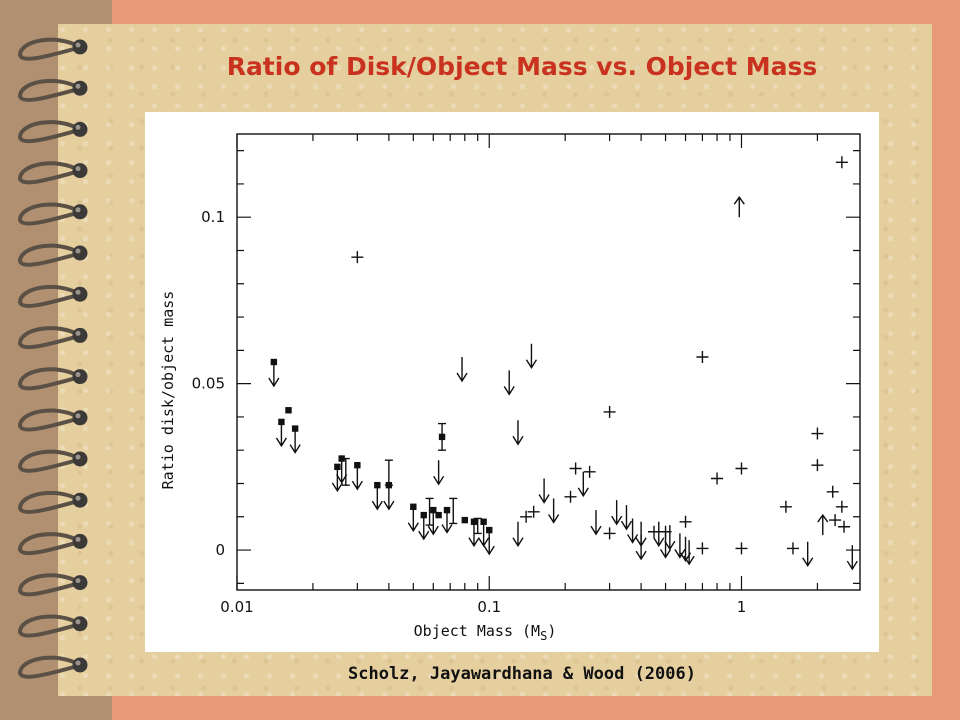 The height and width of the screenshot is (720, 960). I want to click on y-tick-label: 0.05, so click(208, 384).